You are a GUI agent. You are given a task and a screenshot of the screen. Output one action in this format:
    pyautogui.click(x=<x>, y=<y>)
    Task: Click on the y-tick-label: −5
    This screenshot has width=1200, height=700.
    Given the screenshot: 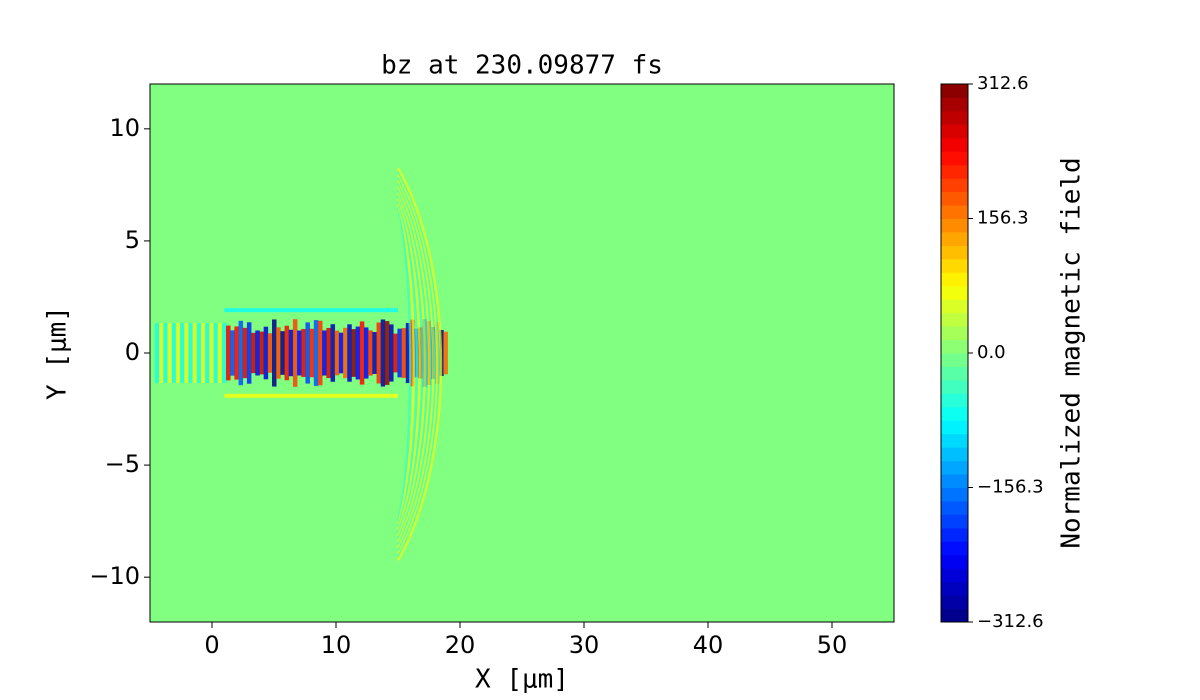 What is the action you would take?
    pyautogui.click(x=122, y=464)
    